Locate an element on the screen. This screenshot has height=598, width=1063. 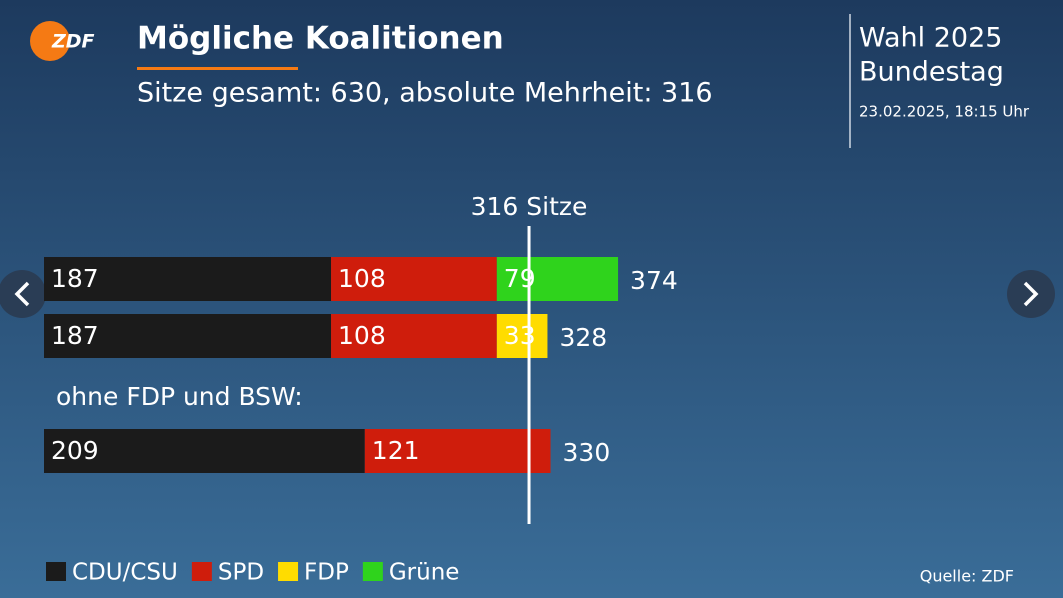
value-label: 79 is located at coordinates (520, 278).